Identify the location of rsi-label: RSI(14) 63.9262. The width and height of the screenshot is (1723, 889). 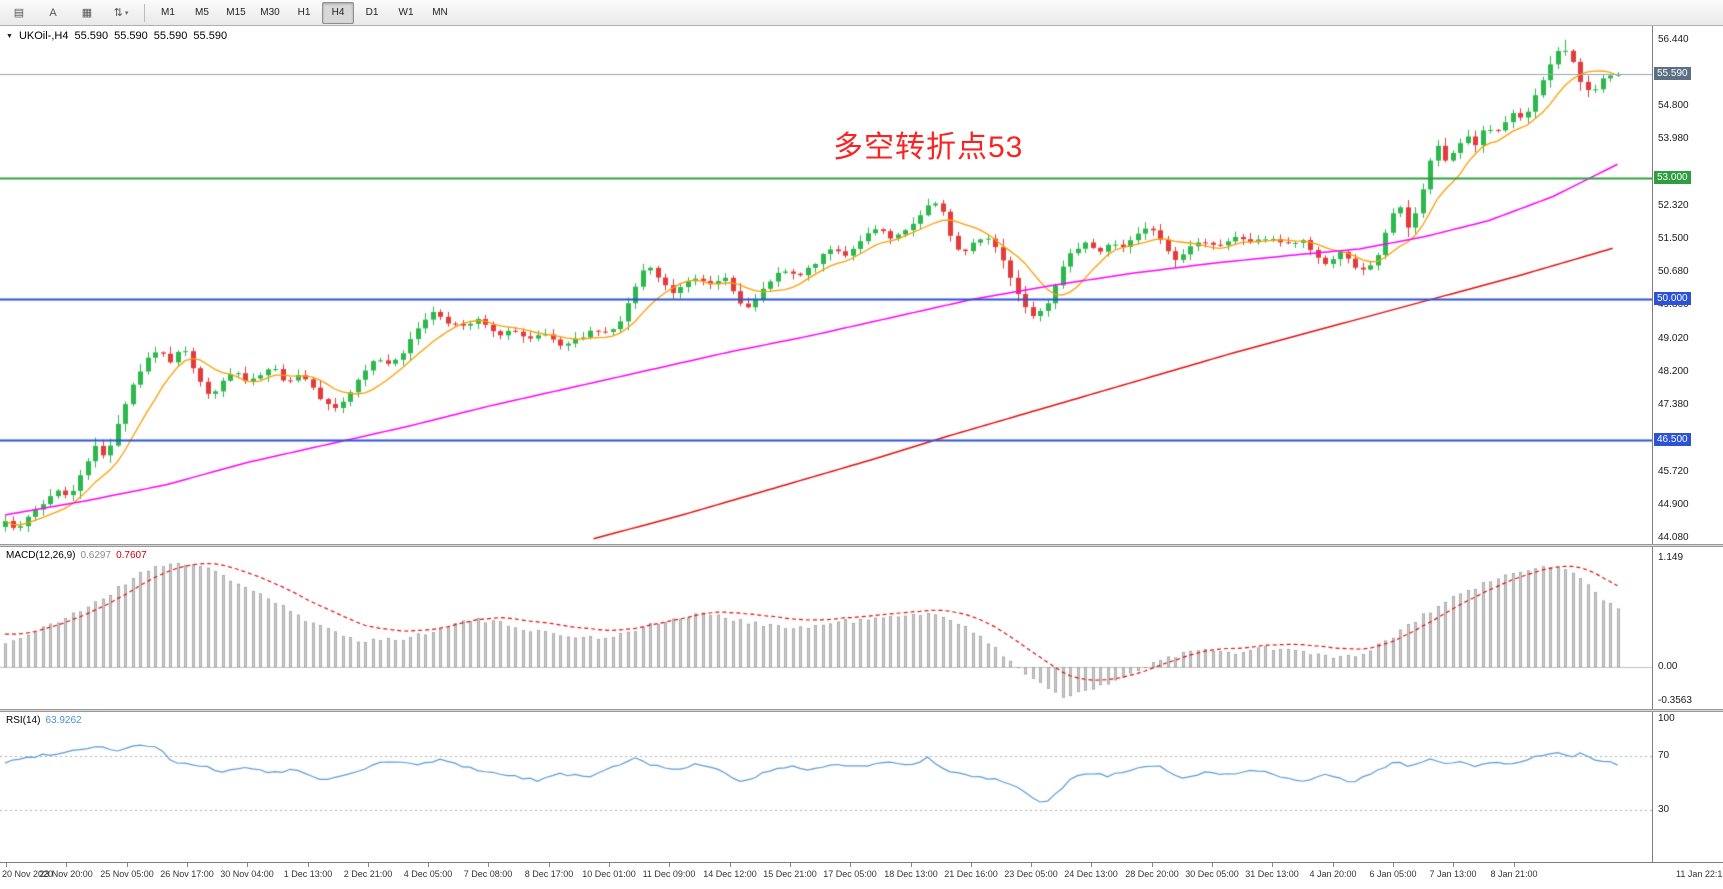
(44, 720).